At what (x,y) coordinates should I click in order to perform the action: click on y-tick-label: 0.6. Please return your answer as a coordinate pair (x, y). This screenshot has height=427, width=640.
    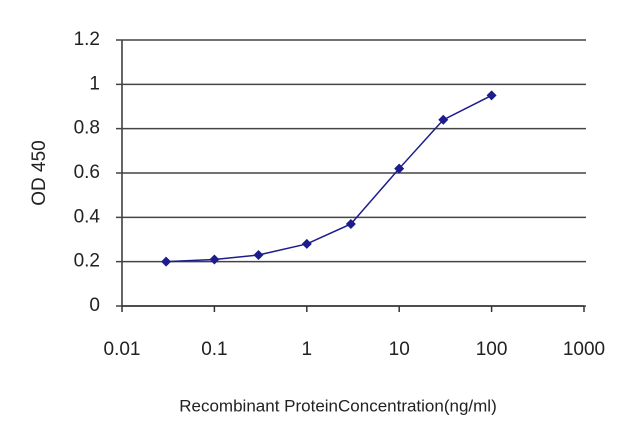
    Looking at the image, I should click on (87, 172).